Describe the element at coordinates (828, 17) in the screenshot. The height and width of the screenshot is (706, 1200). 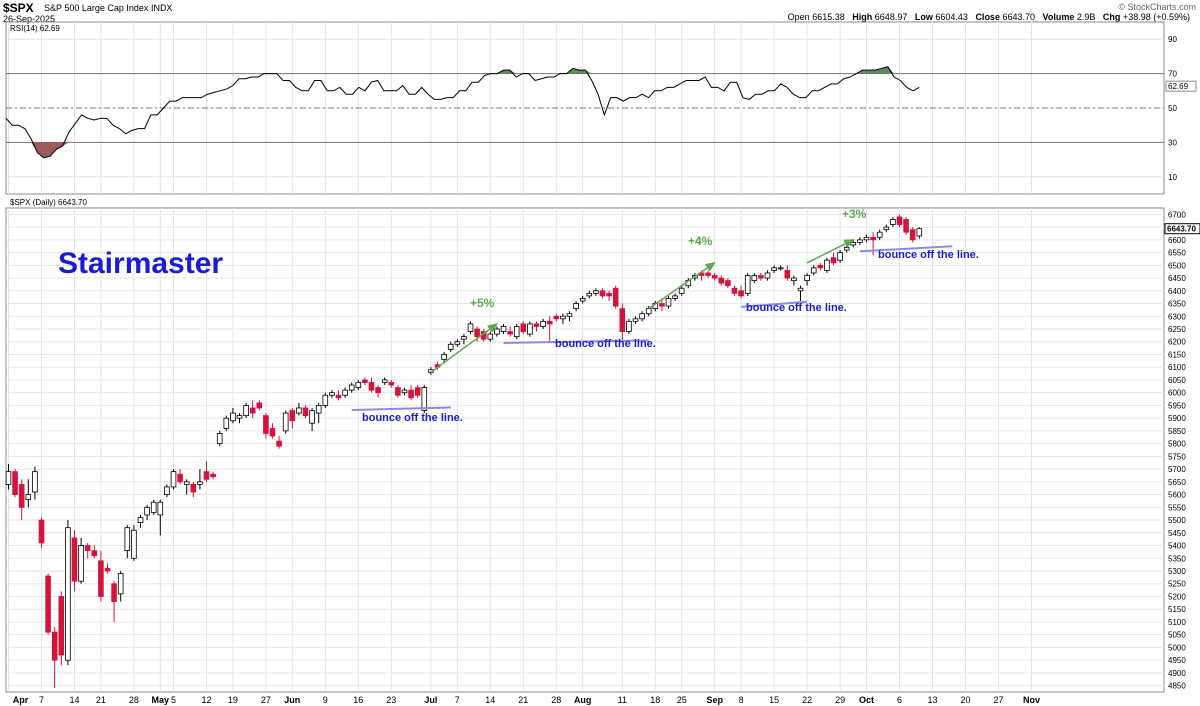
I see `open-value: 6615.38` at that location.